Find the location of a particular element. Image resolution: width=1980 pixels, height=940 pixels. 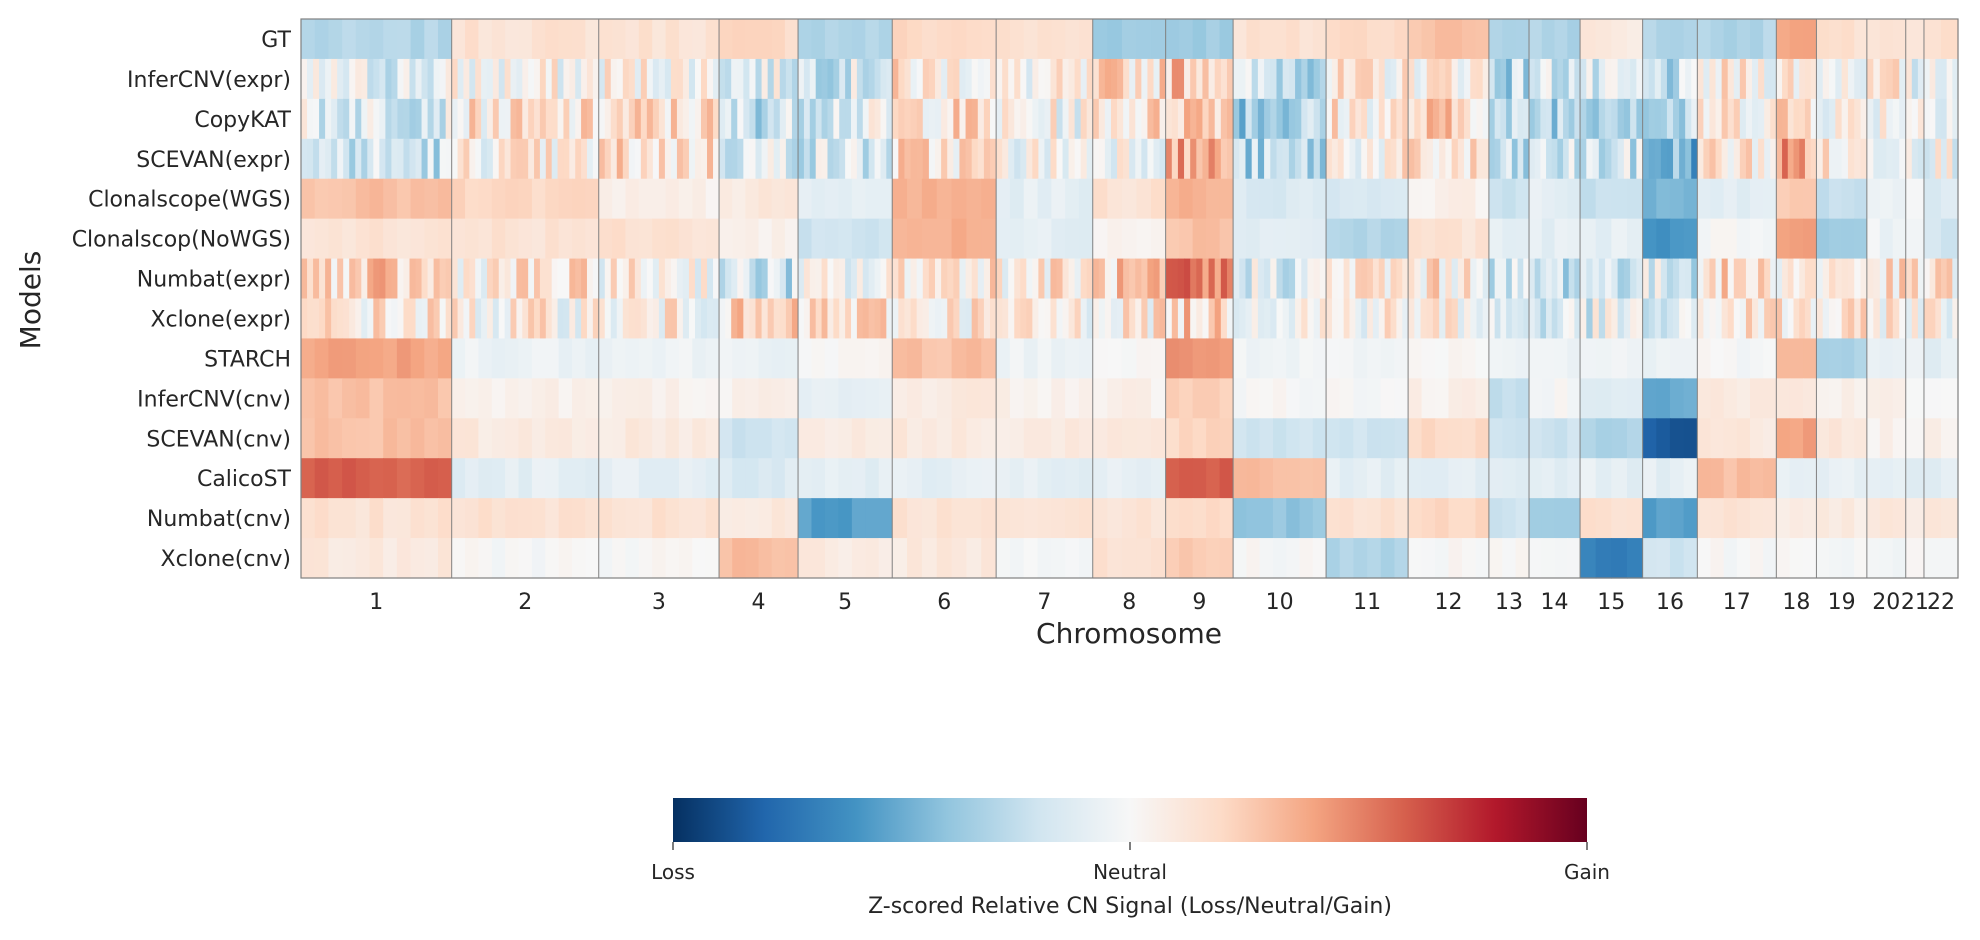

heatmap-cell-3-chr2 is located at coordinates (537, 119).